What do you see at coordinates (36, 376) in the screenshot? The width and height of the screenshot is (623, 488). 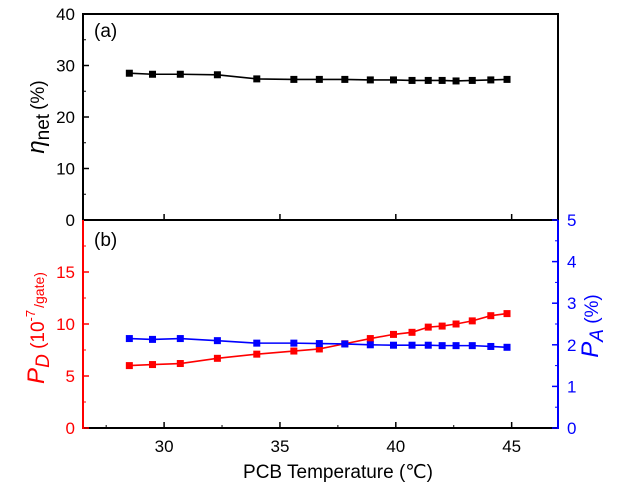 I see `panel-b-left-label-symbol: P` at bounding box center [36, 376].